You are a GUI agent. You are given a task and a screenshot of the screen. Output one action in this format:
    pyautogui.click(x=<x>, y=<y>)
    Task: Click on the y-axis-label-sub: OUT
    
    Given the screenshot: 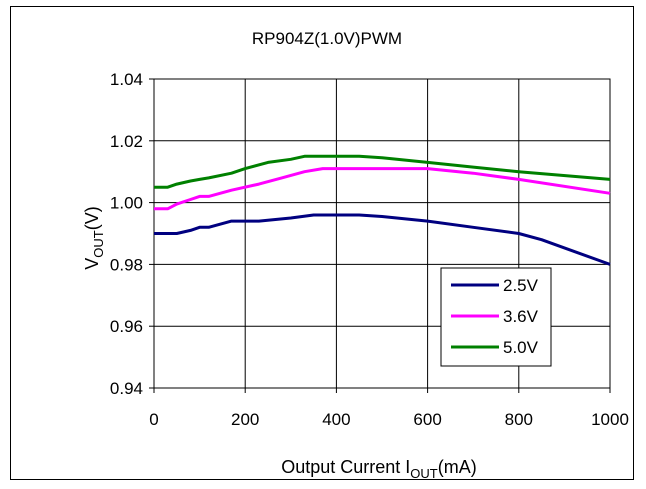 What is the action you would take?
    pyautogui.click(x=98, y=244)
    